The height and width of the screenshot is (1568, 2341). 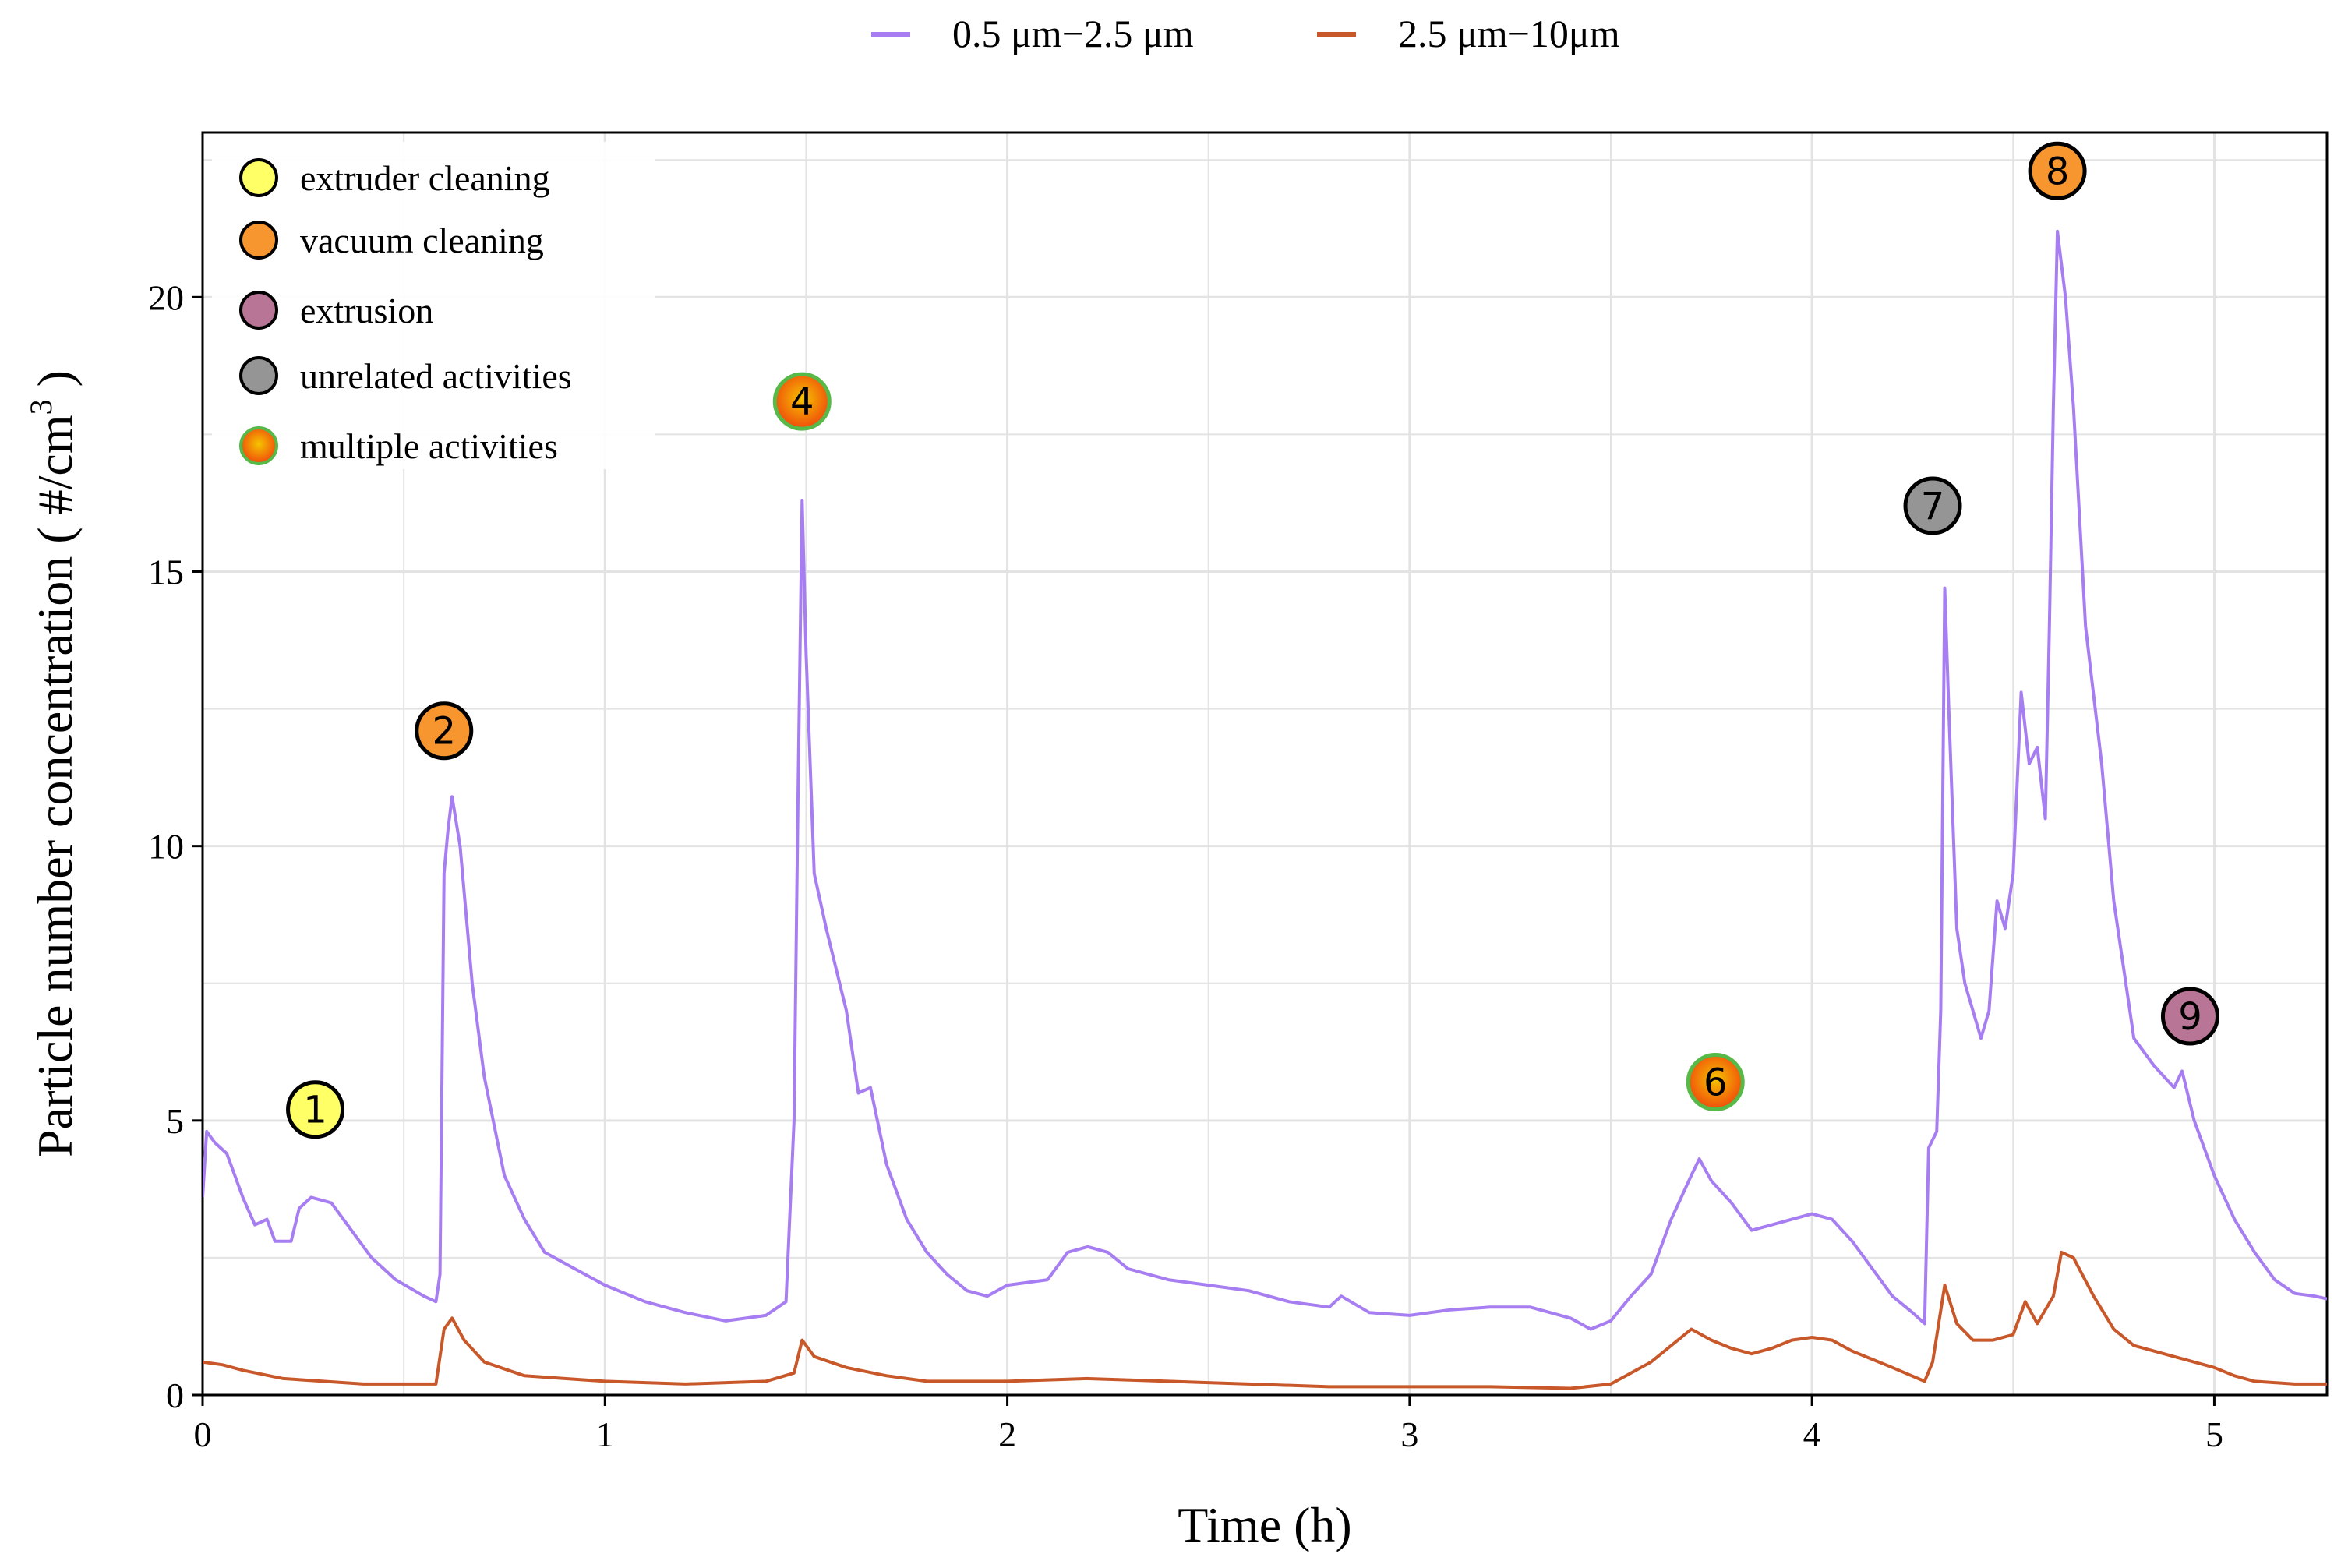 I want to click on legend-label-unrelated-activities: unrelated activities, so click(x=436, y=376).